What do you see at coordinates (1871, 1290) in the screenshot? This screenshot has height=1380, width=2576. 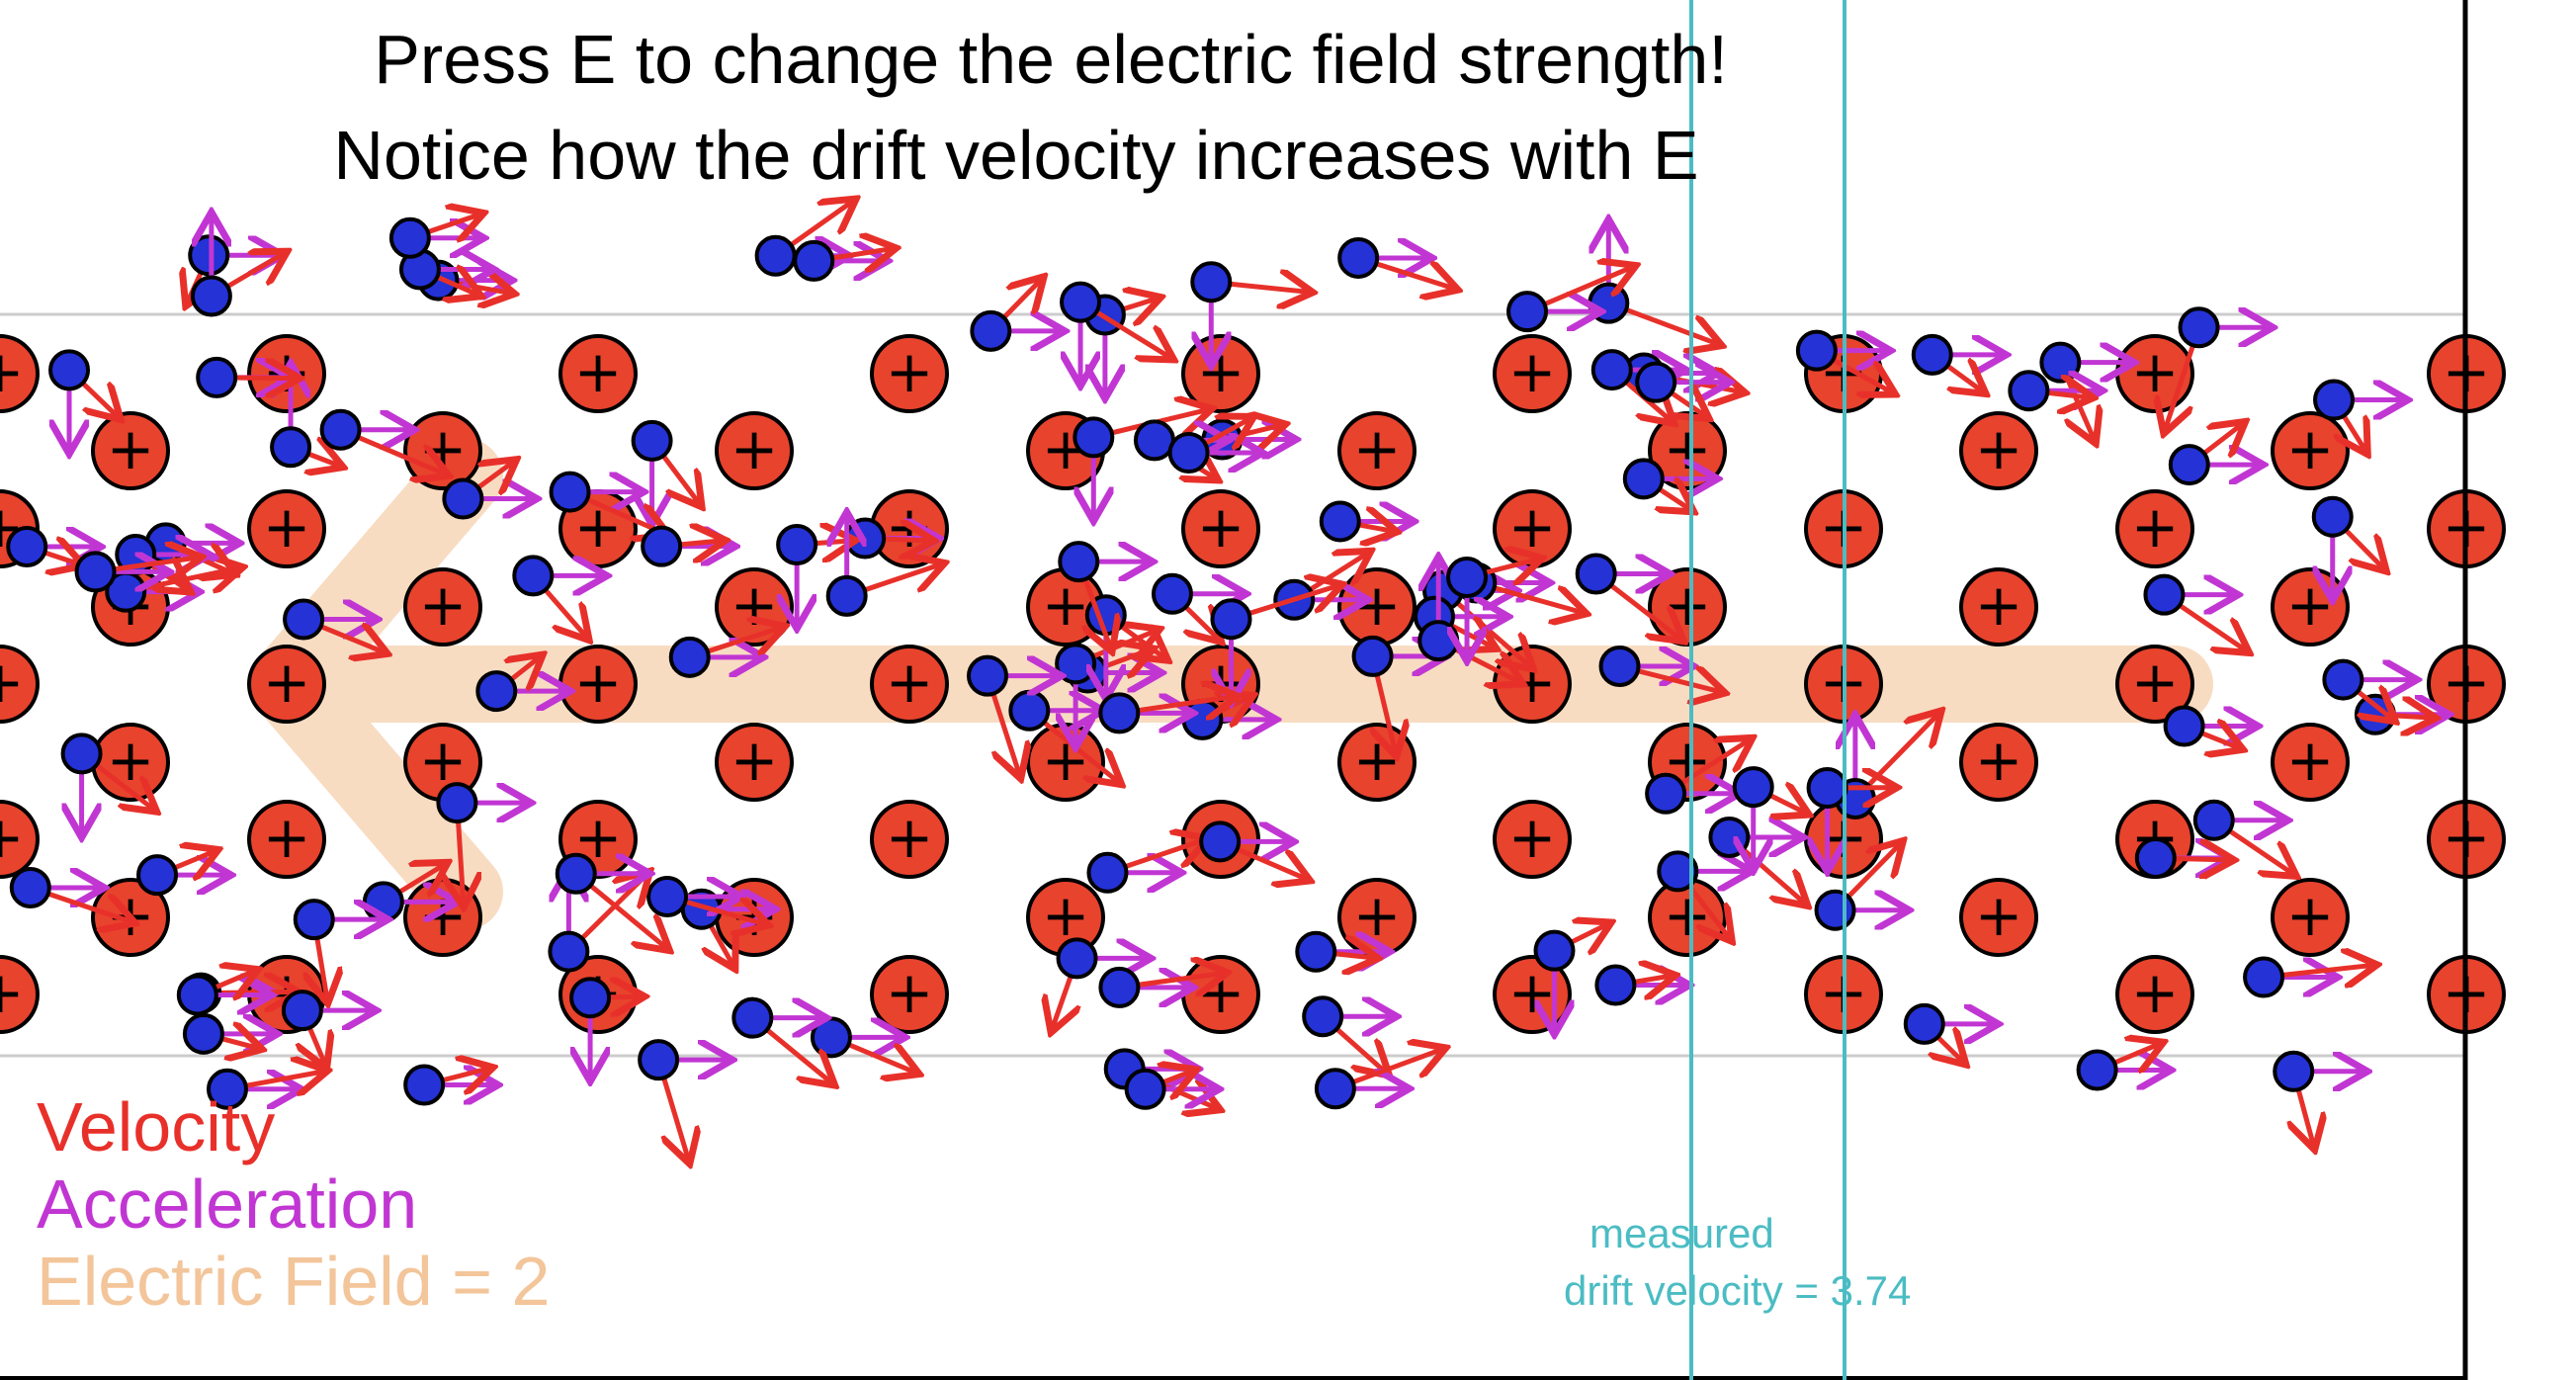 I see `drift-value: 3.74` at bounding box center [1871, 1290].